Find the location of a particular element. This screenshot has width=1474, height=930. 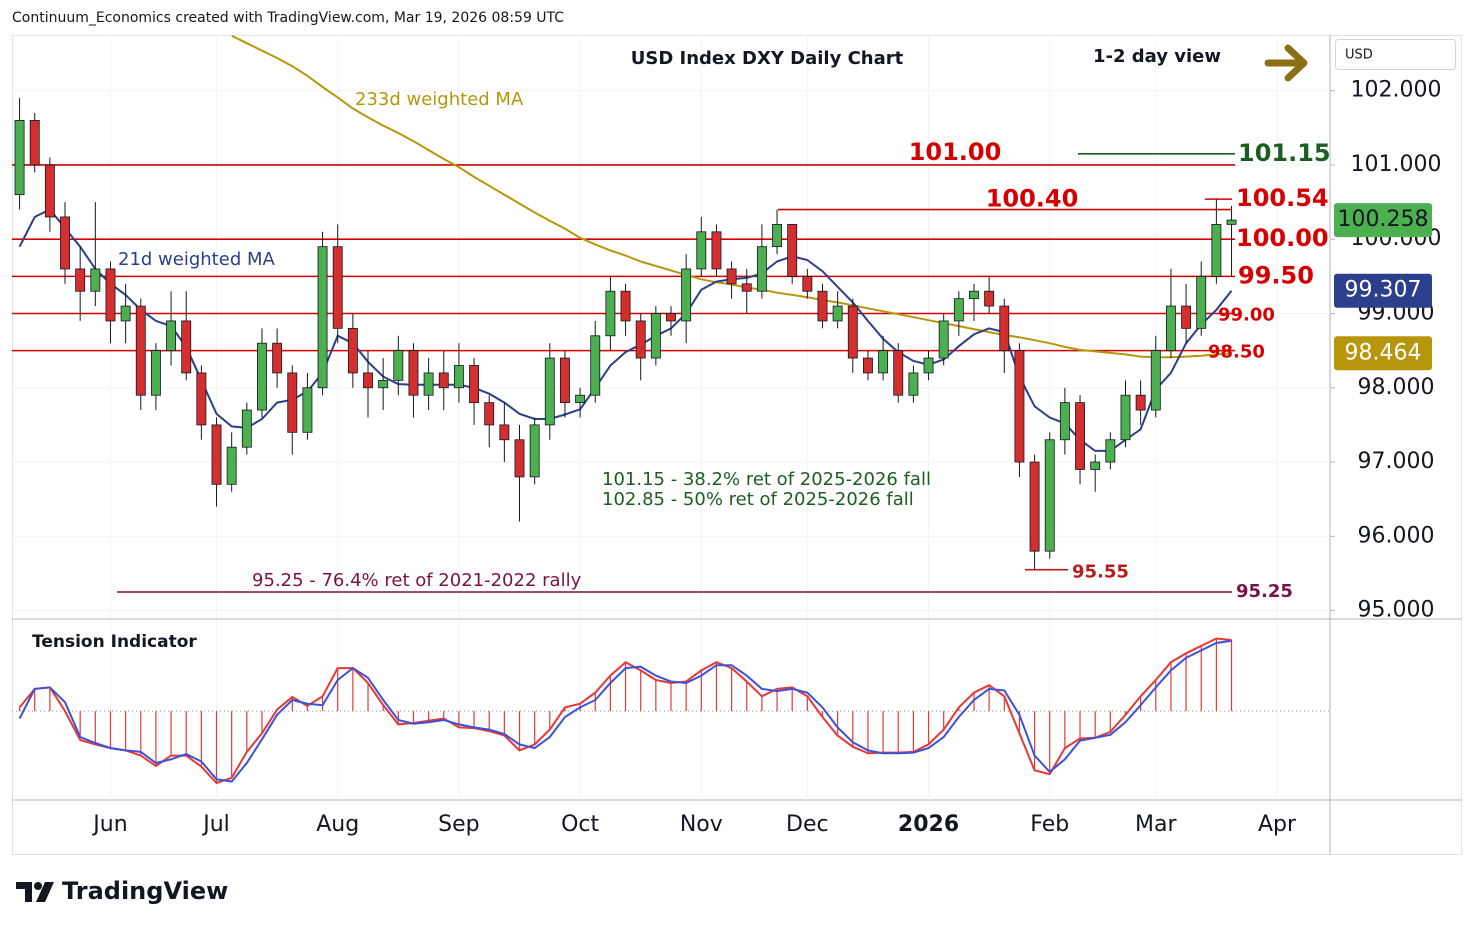

level-label: 101.15 is located at coordinates (1284, 153).